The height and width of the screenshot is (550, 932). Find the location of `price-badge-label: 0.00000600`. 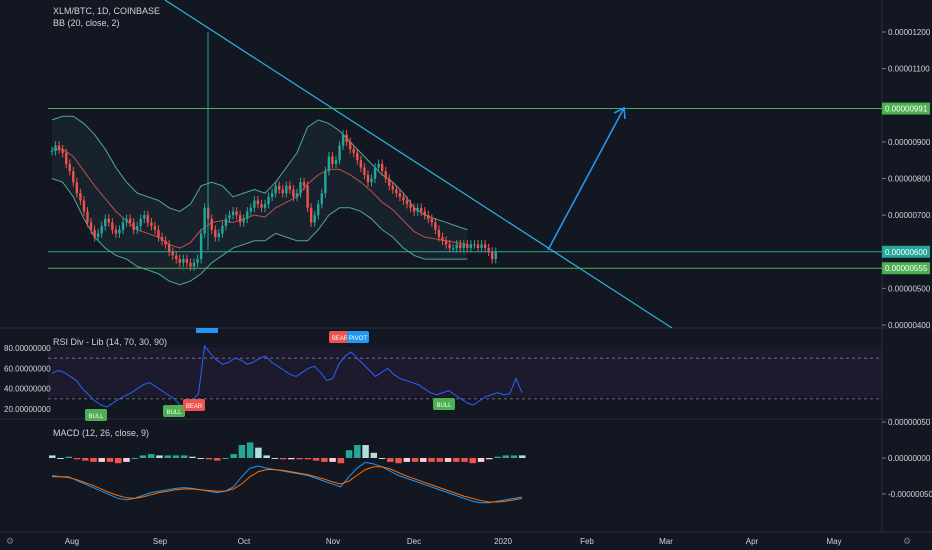

price-badge-label: 0.00000600 is located at coordinates (906, 252).